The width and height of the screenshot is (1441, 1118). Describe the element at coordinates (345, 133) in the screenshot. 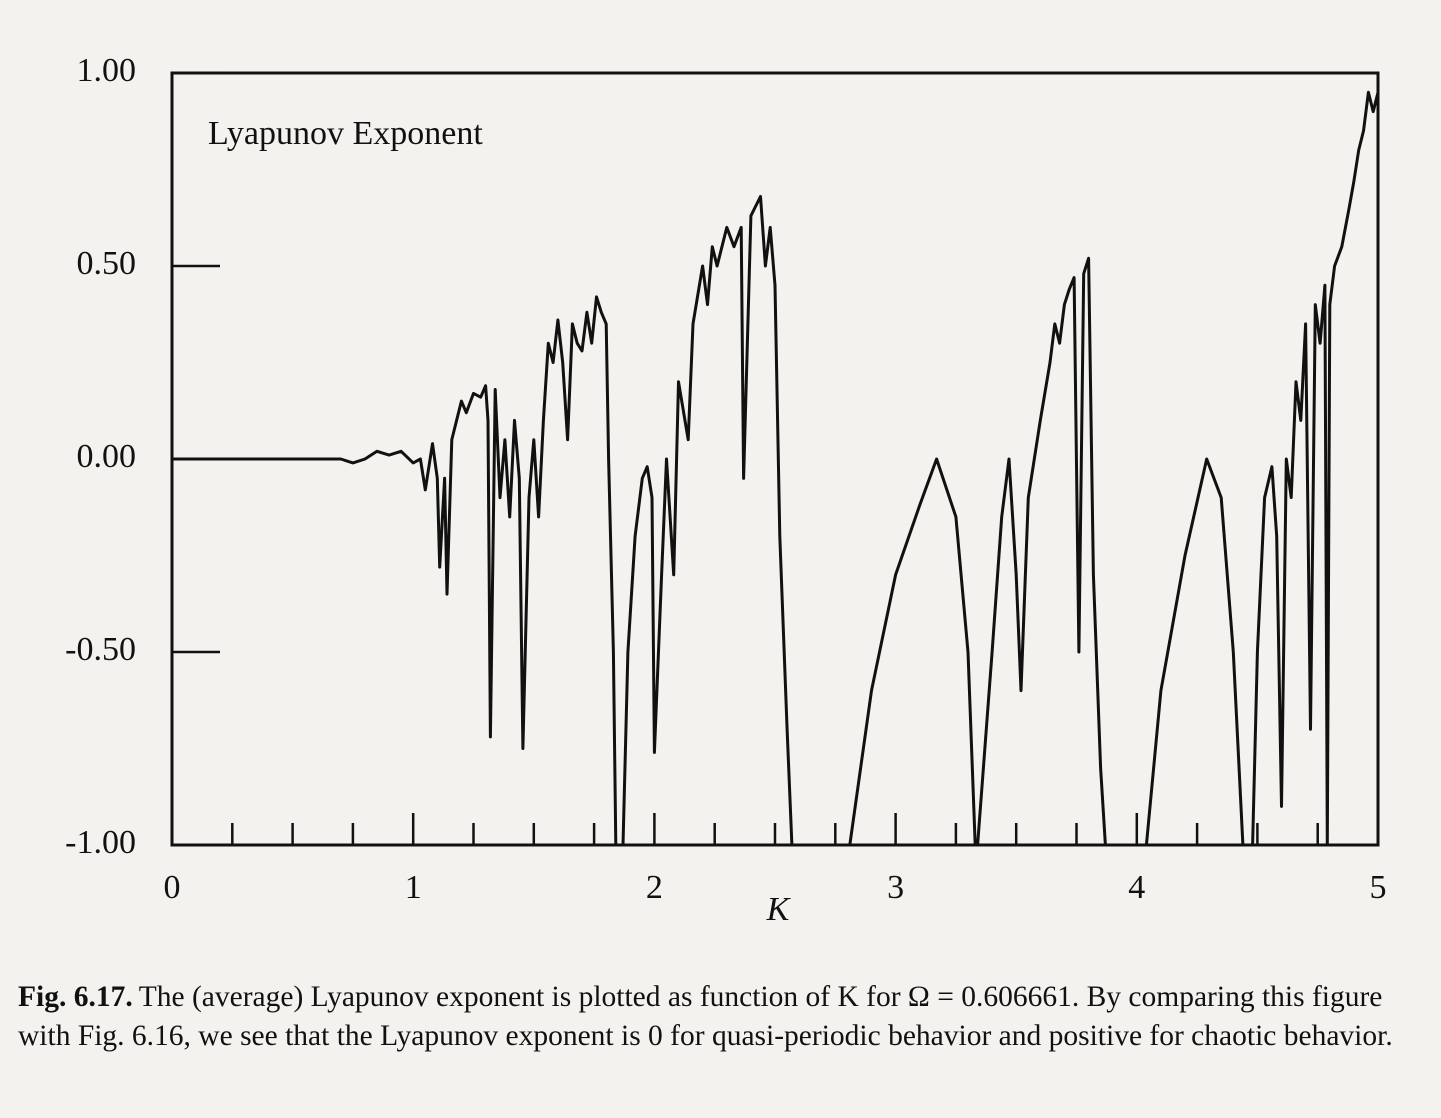

I see `annotation: Lyapunov Exponent` at that location.